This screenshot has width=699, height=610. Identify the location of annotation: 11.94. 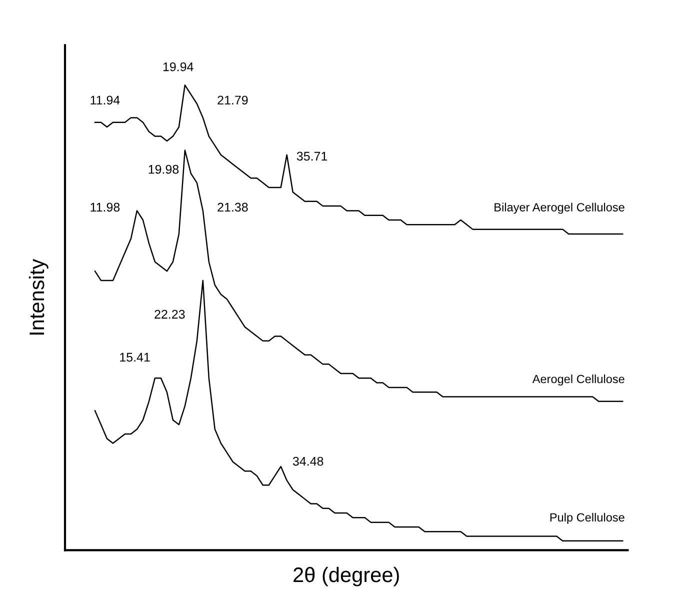
(105, 100).